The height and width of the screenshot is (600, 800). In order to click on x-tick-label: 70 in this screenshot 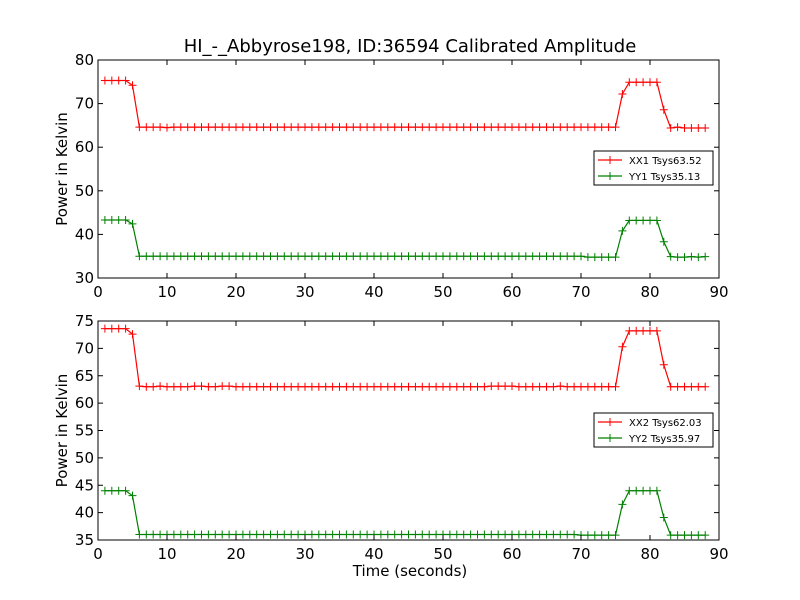, I will do `click(580, 292)`.